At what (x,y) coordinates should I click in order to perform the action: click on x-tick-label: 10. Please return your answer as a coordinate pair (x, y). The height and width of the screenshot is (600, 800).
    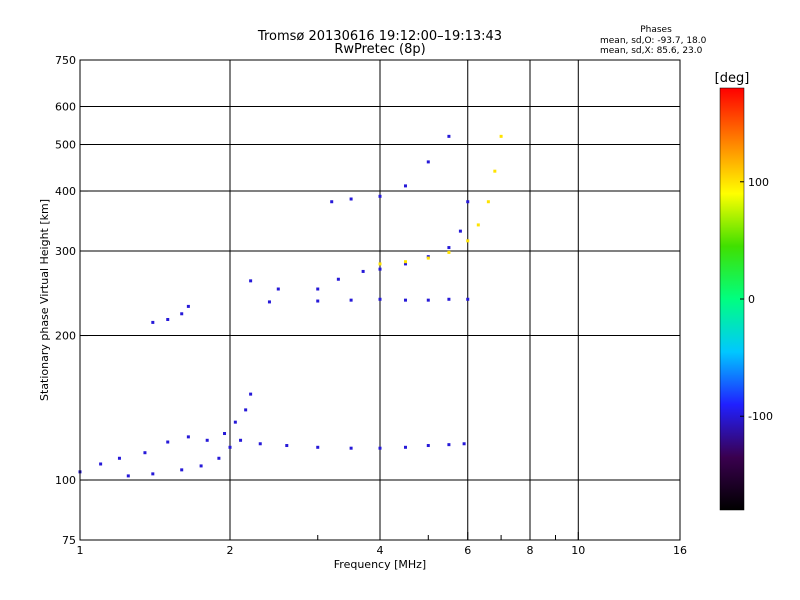
    Looking at the image, I should click on (578, 550).